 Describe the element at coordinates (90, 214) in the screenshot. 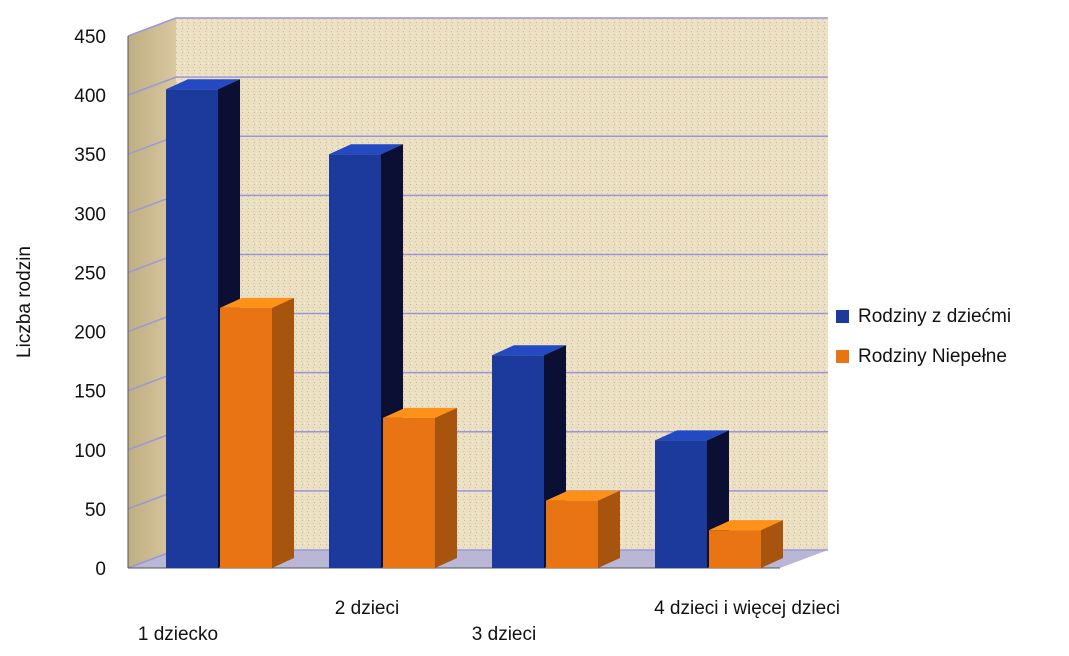

I see `y-tick-label: 300` at that location.